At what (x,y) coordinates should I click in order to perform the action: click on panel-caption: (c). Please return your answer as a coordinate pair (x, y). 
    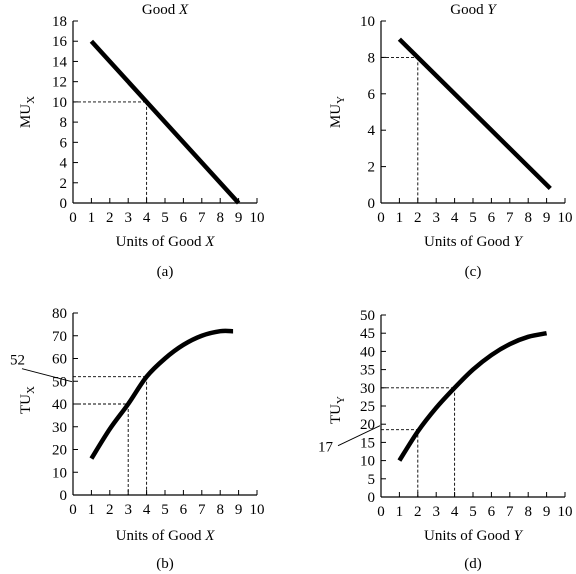
    Looking at the image, I should click on (473, 272).